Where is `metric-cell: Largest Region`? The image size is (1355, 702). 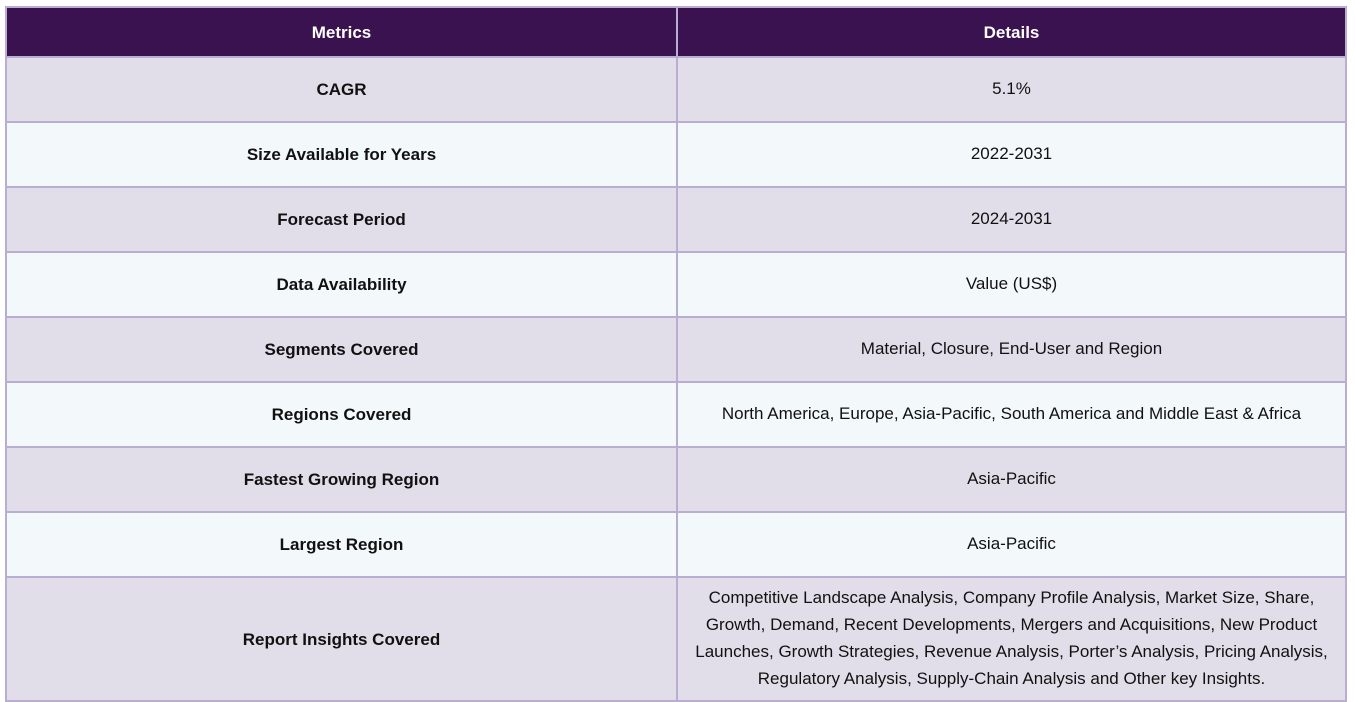 metric-cell: Largest Region is located at coordinates (341, 544).